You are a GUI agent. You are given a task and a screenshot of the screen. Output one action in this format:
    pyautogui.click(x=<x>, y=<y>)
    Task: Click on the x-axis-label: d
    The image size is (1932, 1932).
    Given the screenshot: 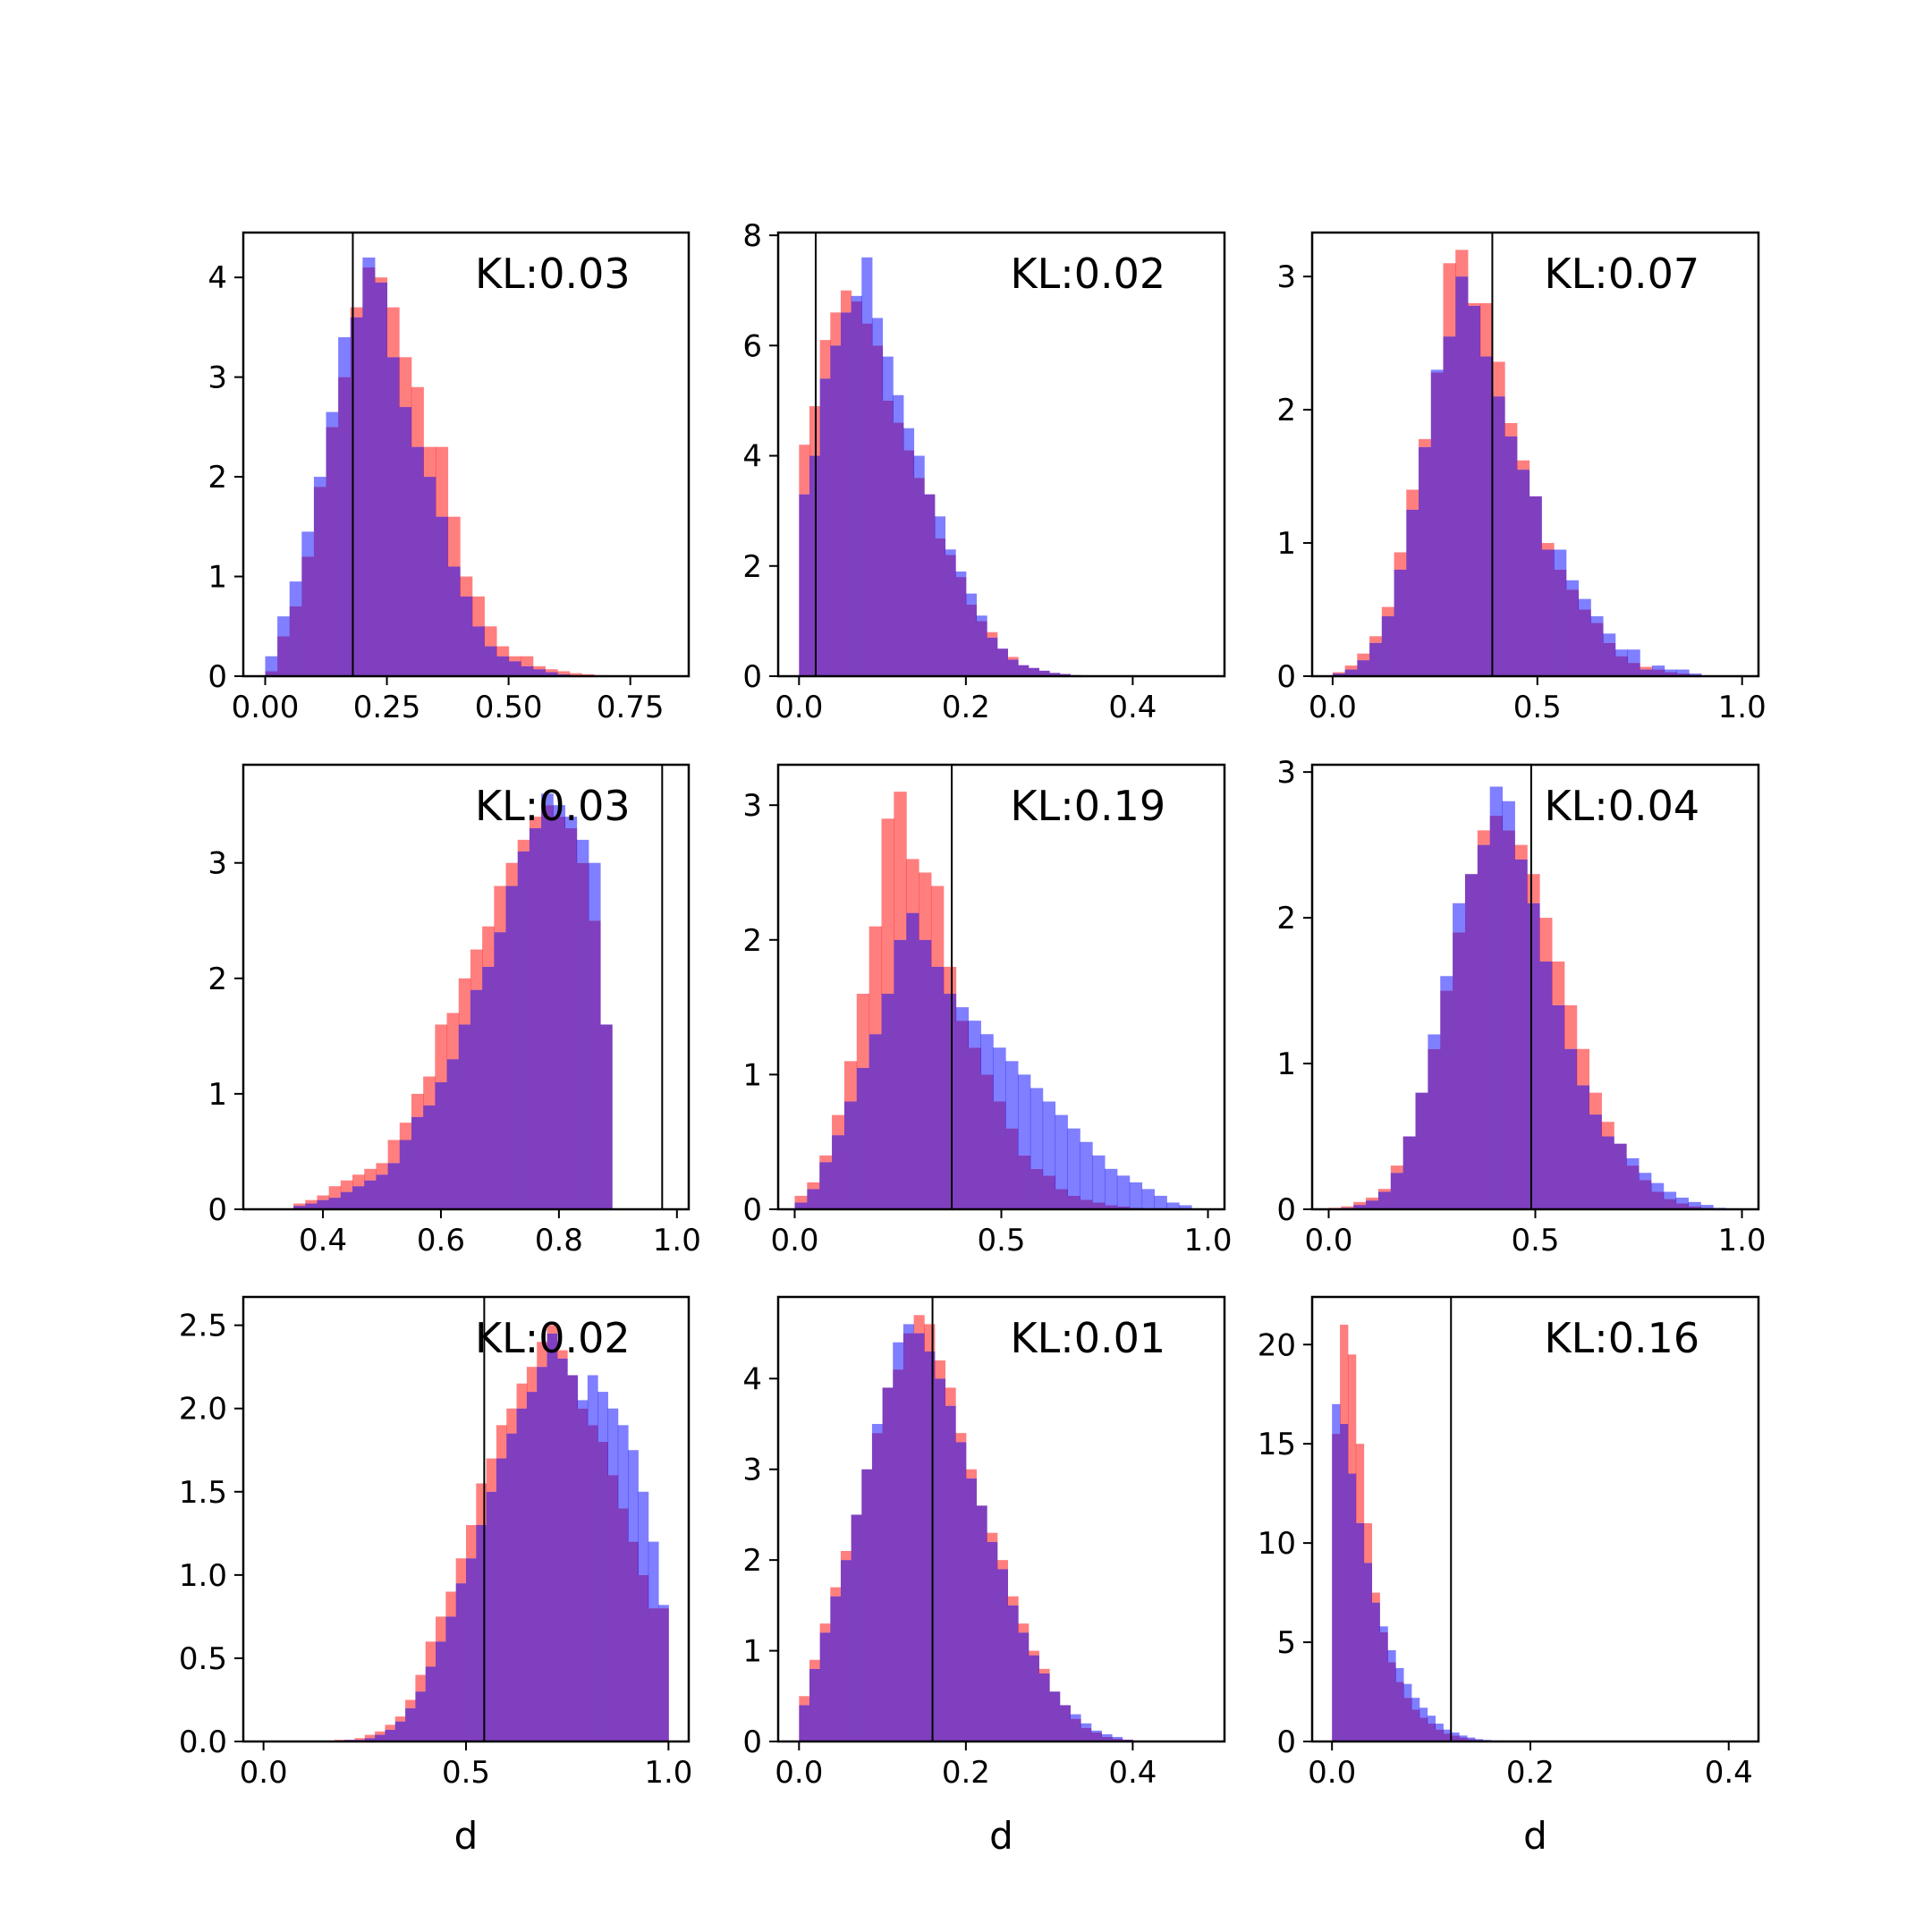 What is the action you would take?
    pyautogui.click(x=466, y=1836)
    